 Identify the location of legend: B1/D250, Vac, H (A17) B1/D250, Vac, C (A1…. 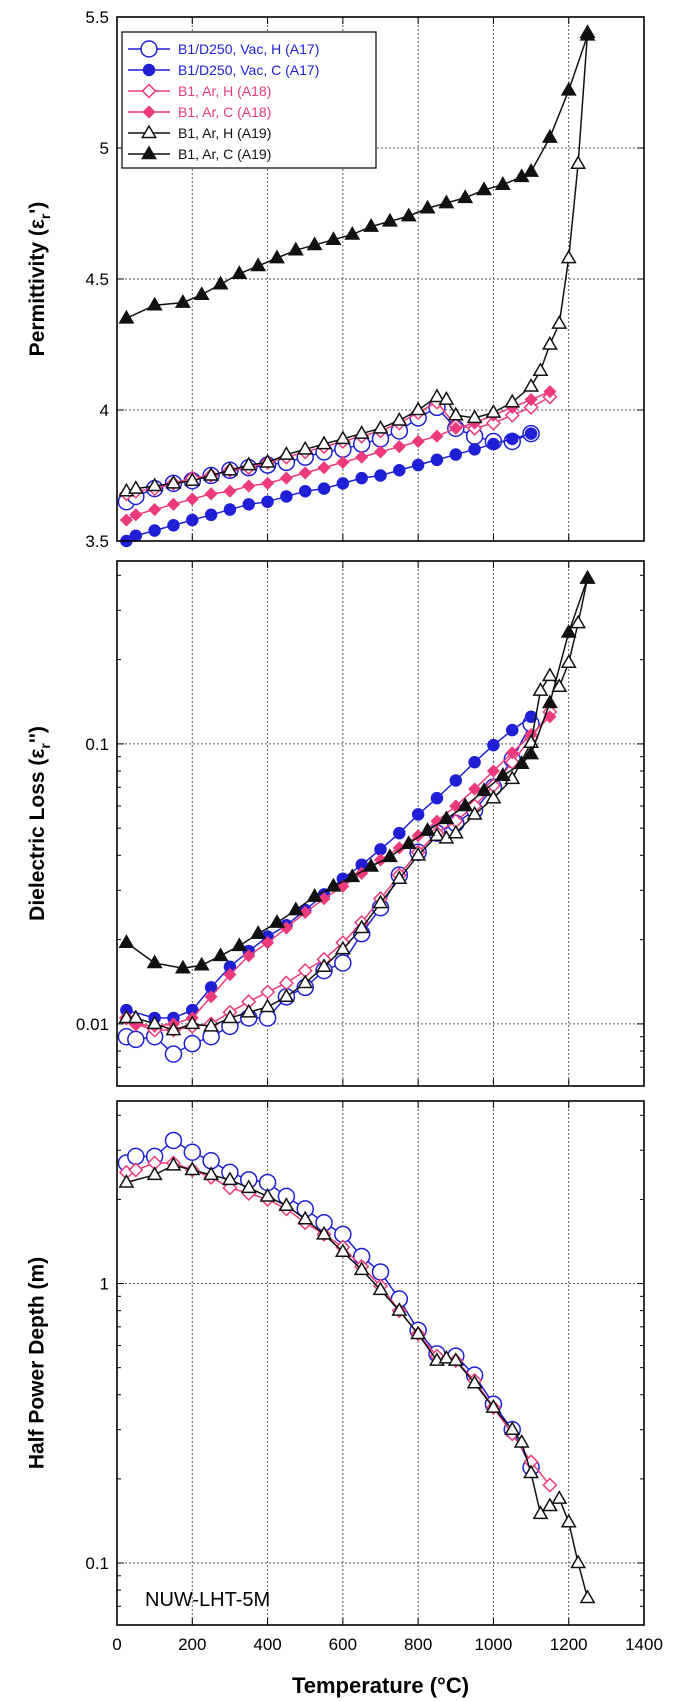
(249, 100).